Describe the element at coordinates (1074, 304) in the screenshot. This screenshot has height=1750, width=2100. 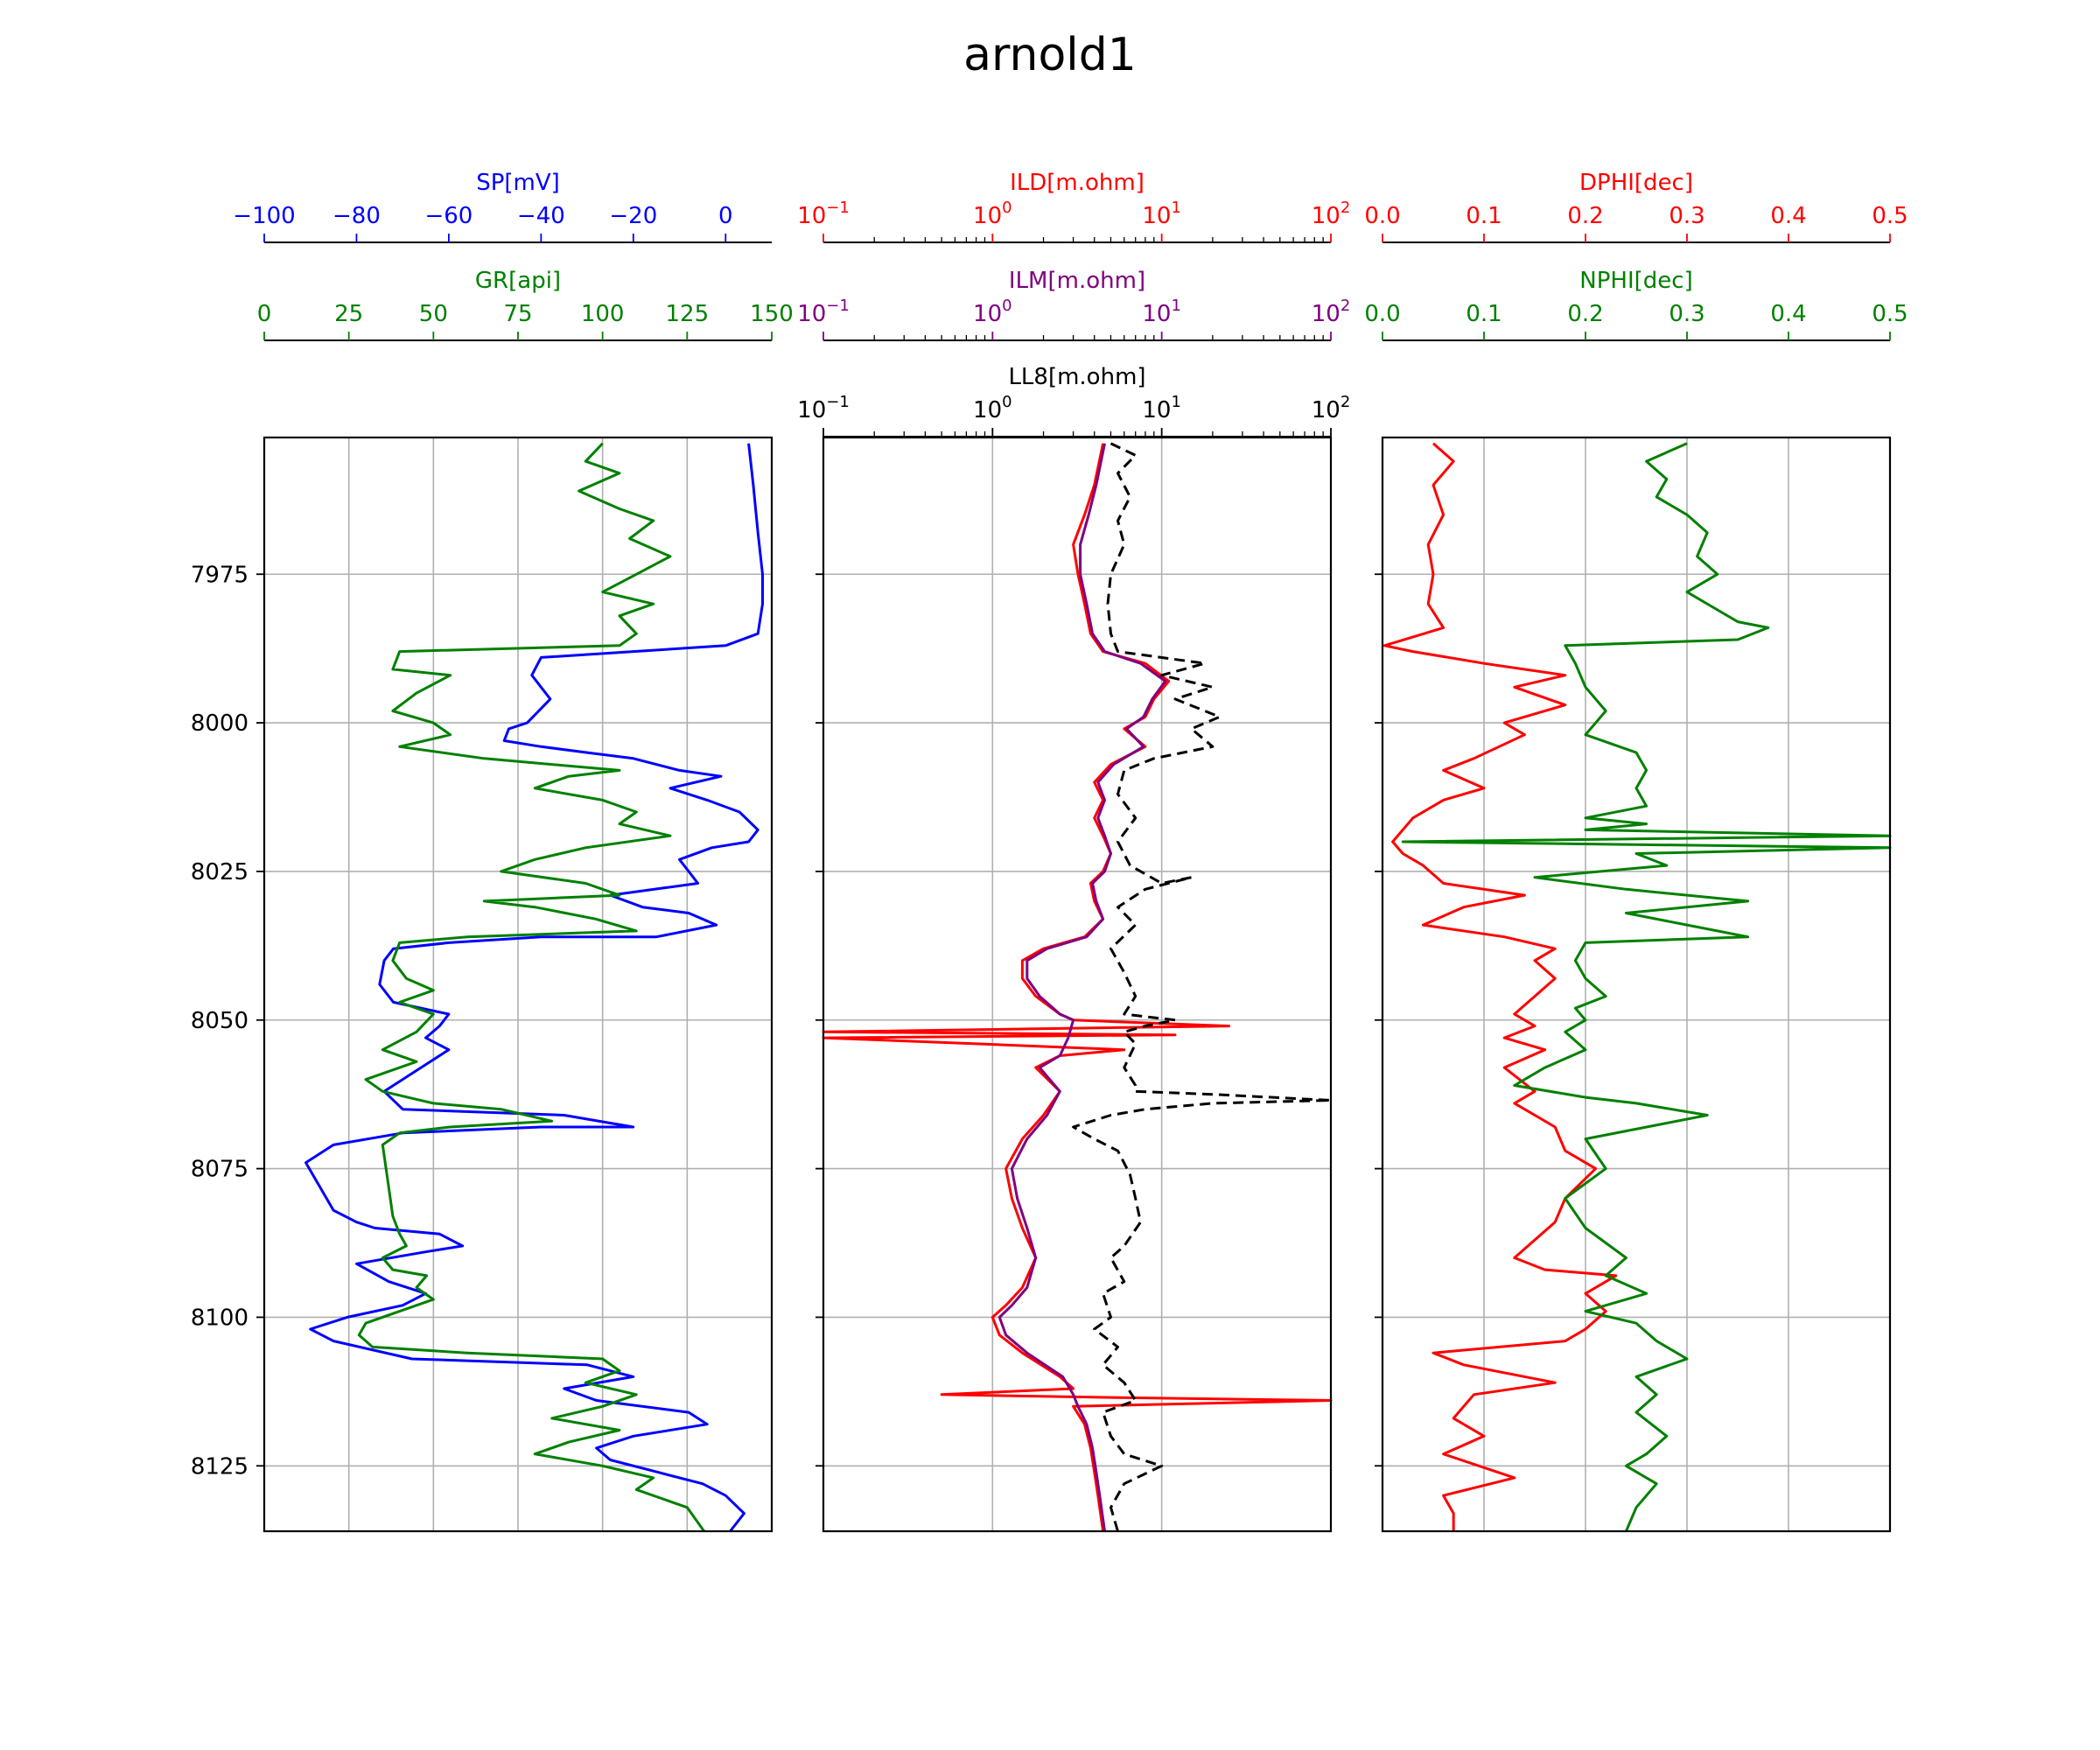
I see `axis-ilm: ILM[m.ohm] 10−1 100 101 102` at that location.